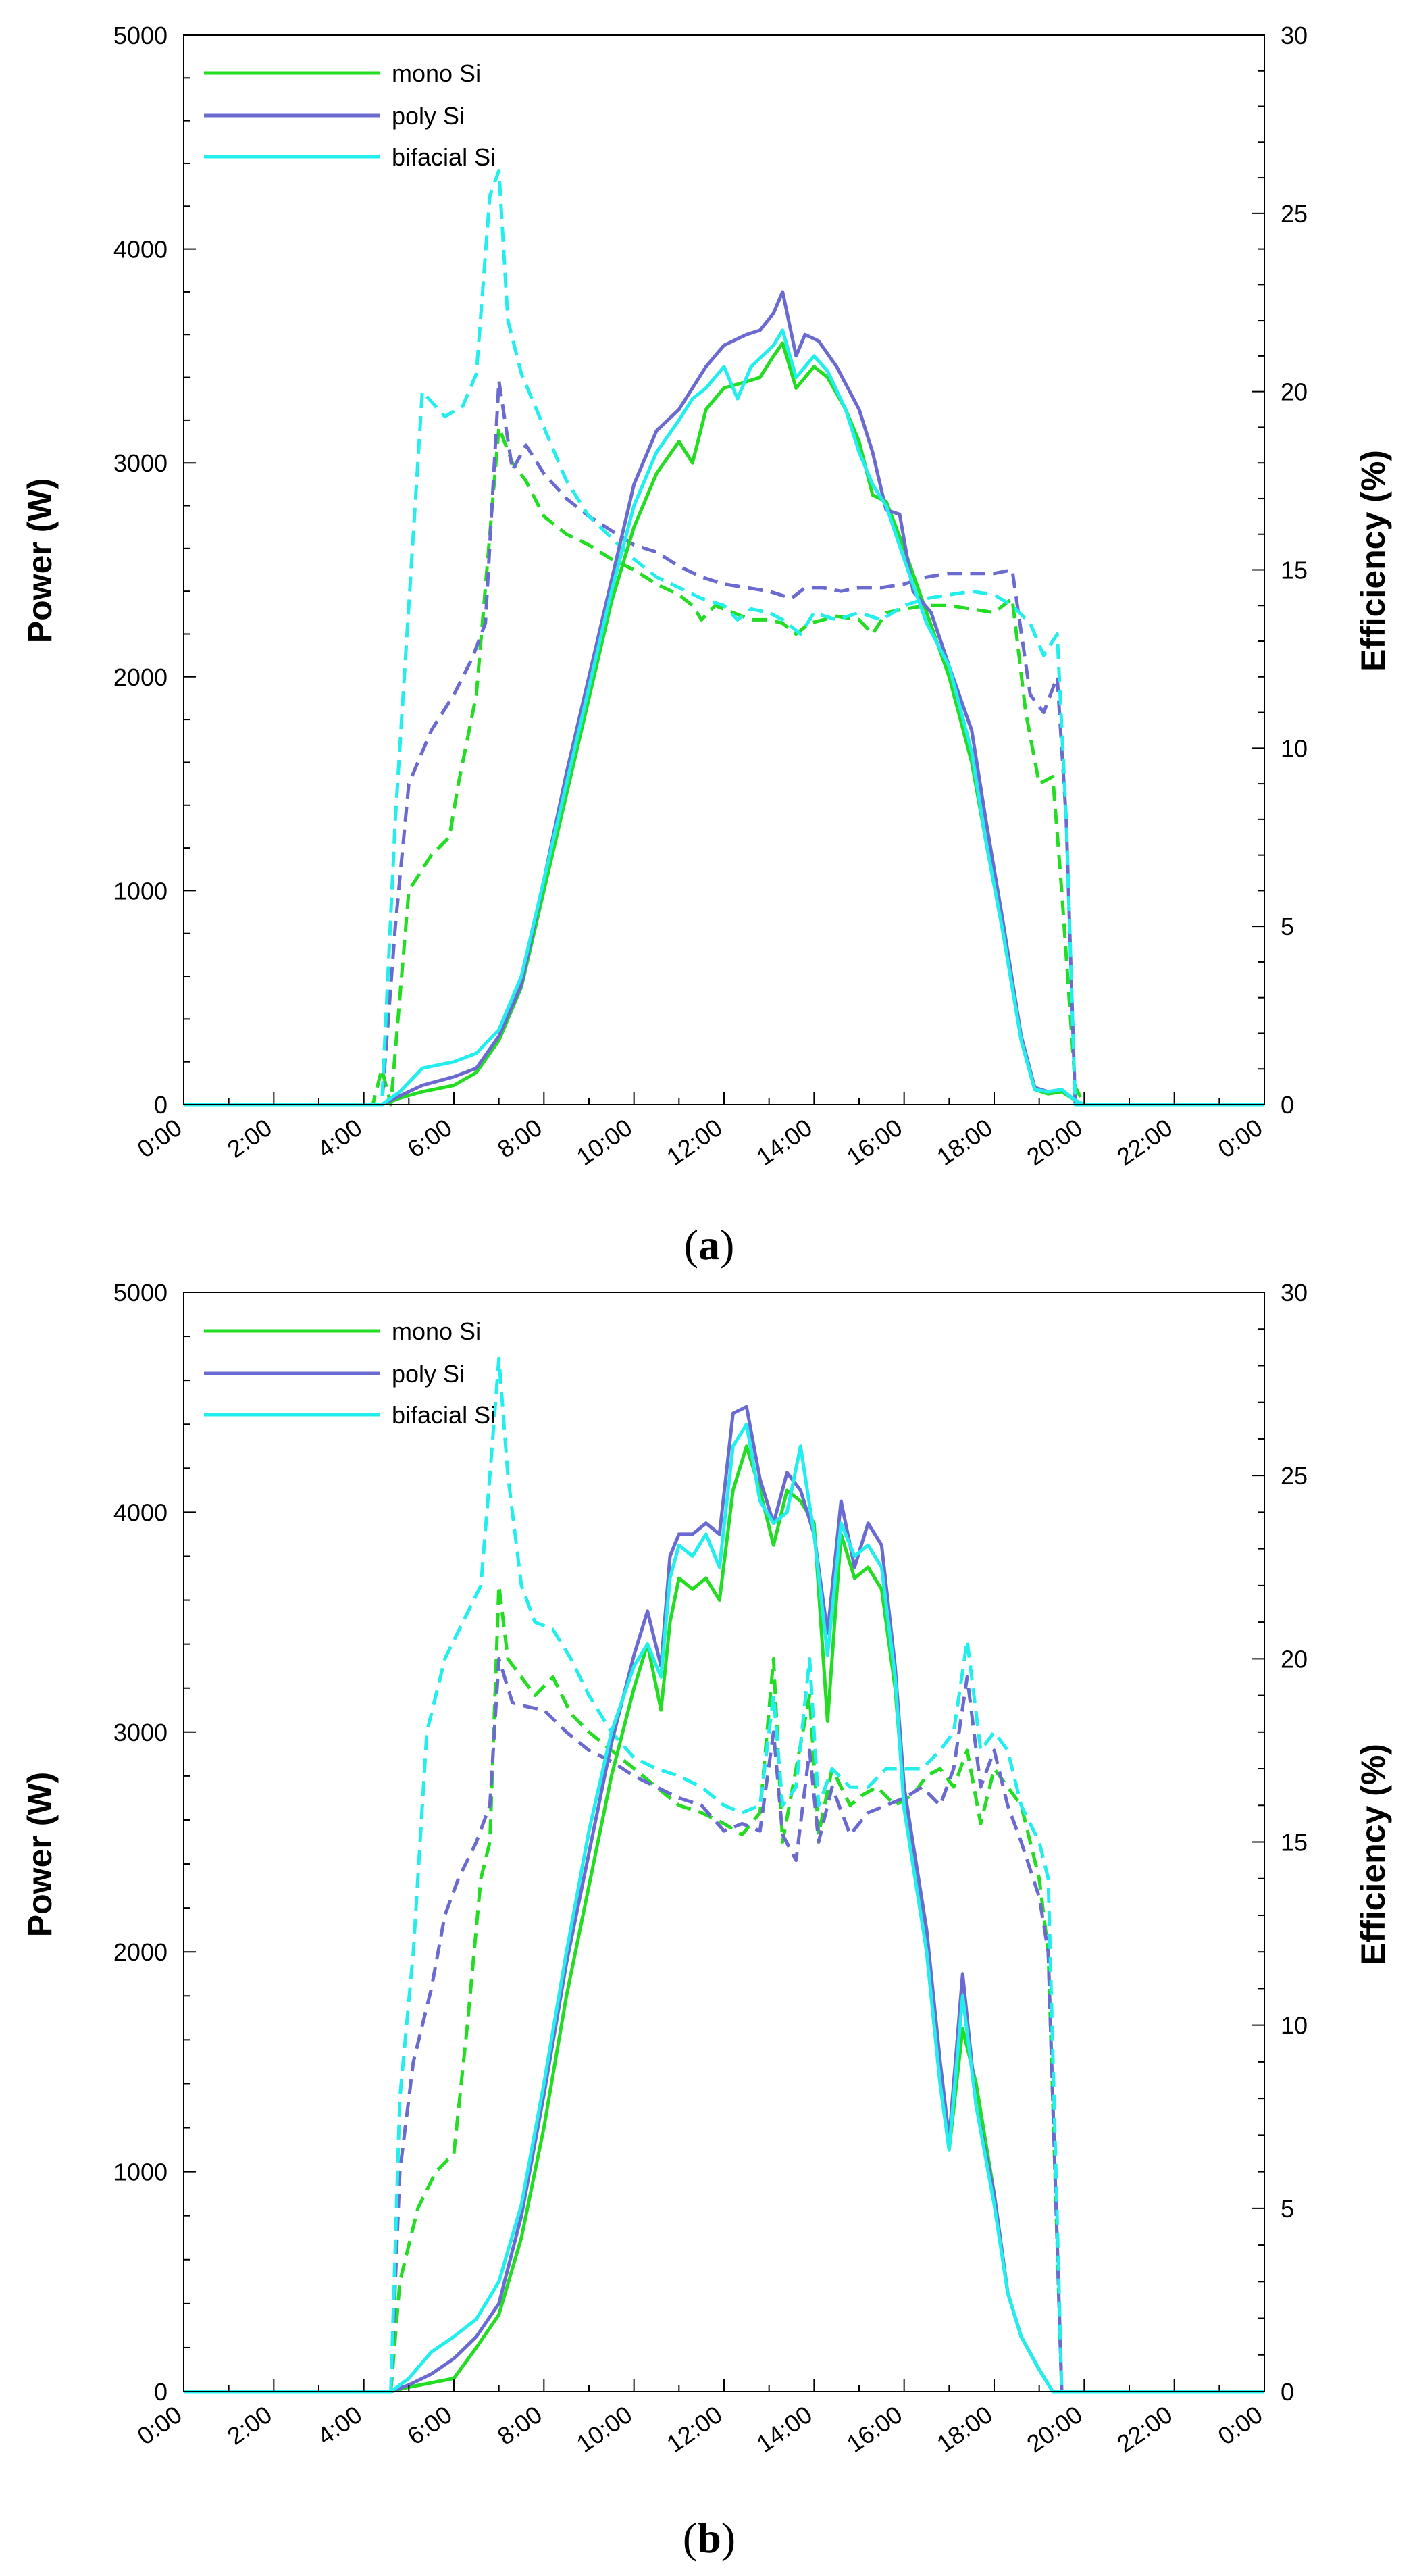  I want to click on panel-label-b: (b), so click(709, 2538).